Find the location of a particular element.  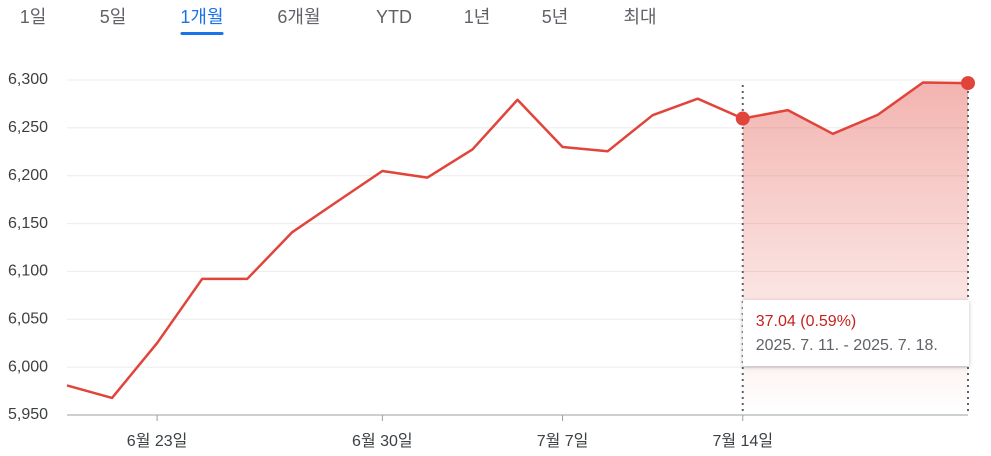

x-tick-label: 6월 30일 is located at coordinates (382, 441).